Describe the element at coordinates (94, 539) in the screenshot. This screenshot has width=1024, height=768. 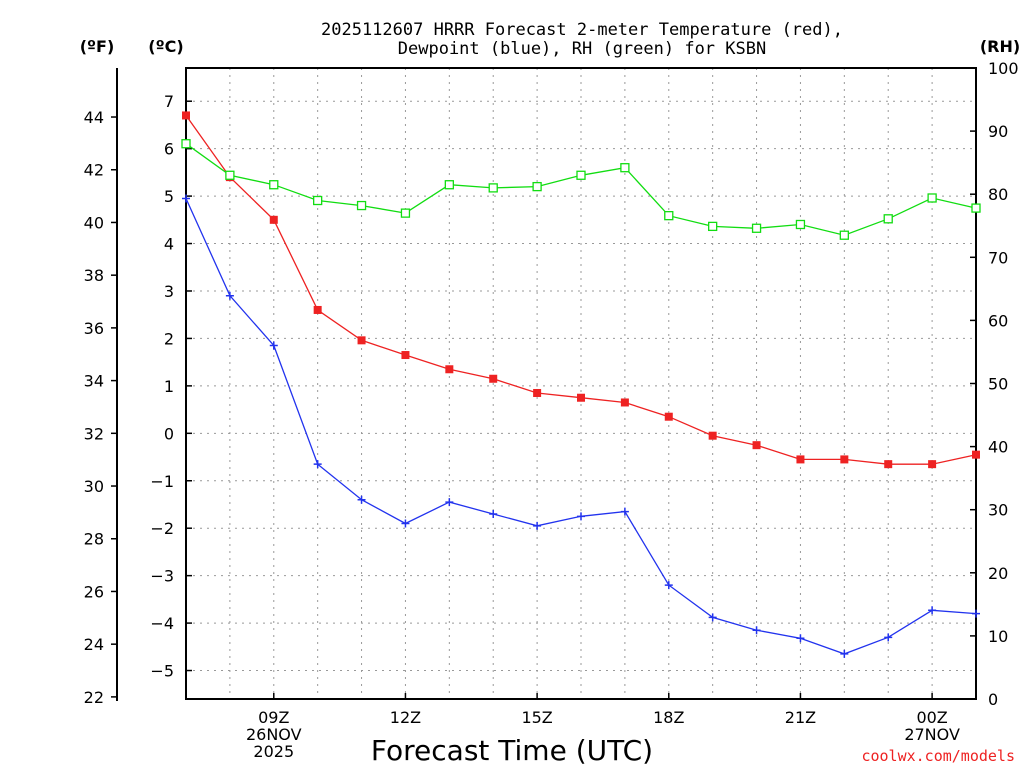
I see `fahrenheit-tick-label: 28` at that location.